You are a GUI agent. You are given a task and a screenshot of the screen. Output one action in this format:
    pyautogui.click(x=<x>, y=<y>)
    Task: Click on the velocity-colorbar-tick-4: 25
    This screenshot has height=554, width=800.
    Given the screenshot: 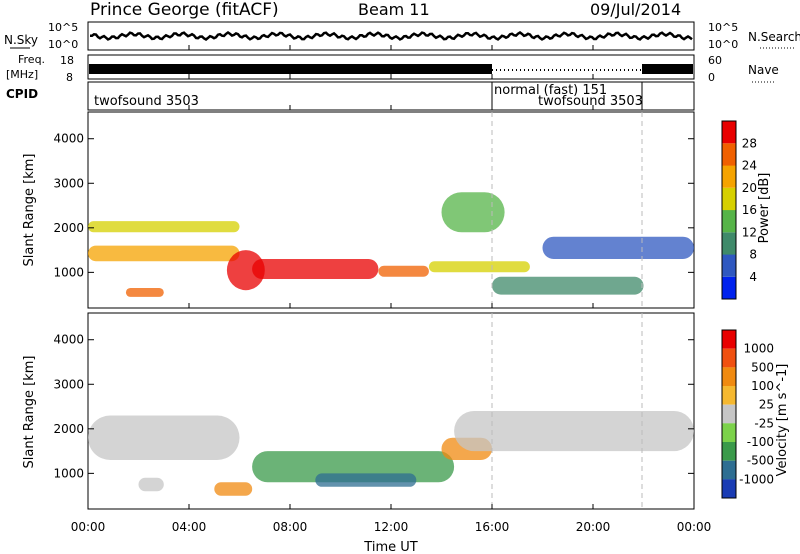 What is the action you would take?
    pyautogui.click(x=766, y=405)
    